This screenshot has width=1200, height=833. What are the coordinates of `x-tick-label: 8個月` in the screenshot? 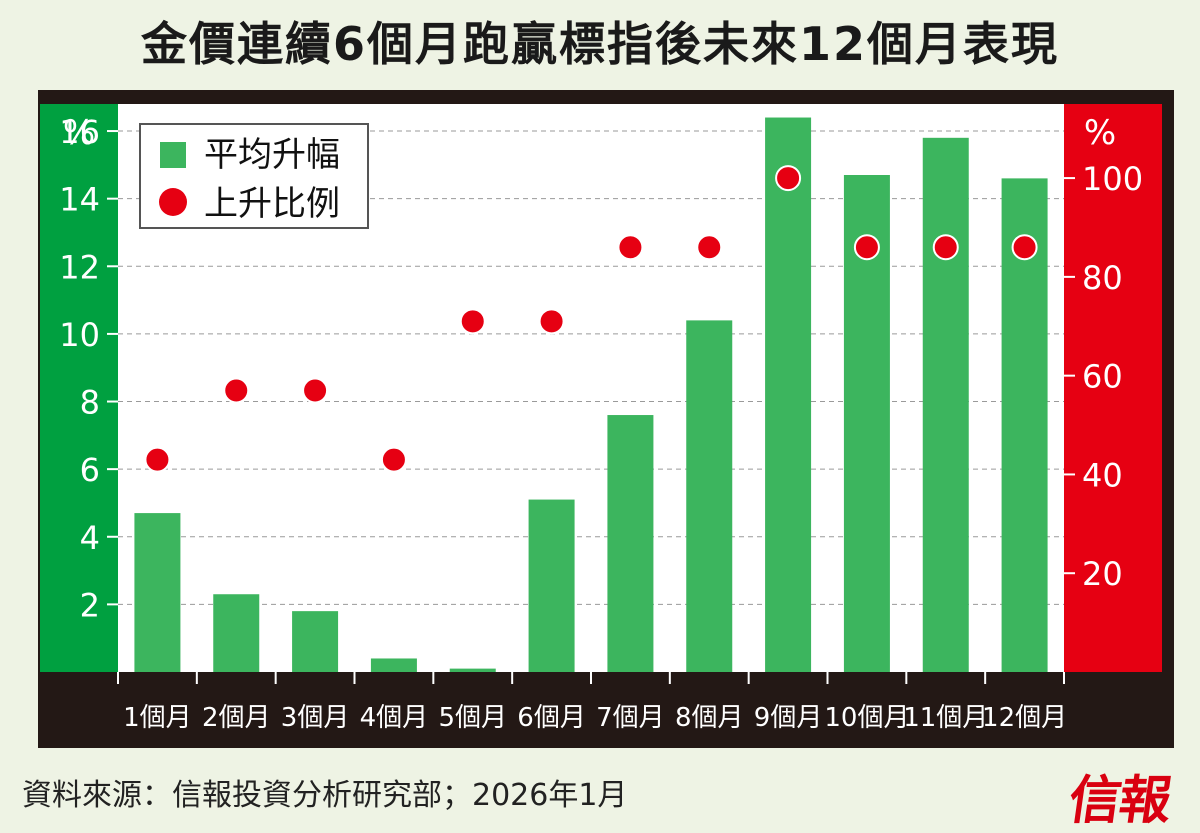 It's located at (709, 718).